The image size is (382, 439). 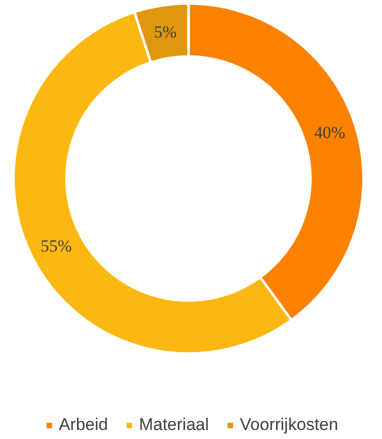 I want to click on legend-label: Materiaal, so click(x=173, y=425).